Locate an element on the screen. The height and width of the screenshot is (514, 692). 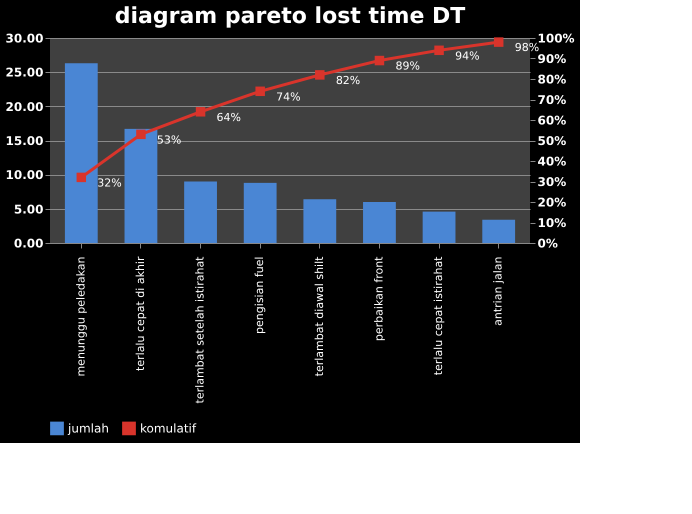
x-tick-label: pengisian fuel is located at coordinates (259, 295).